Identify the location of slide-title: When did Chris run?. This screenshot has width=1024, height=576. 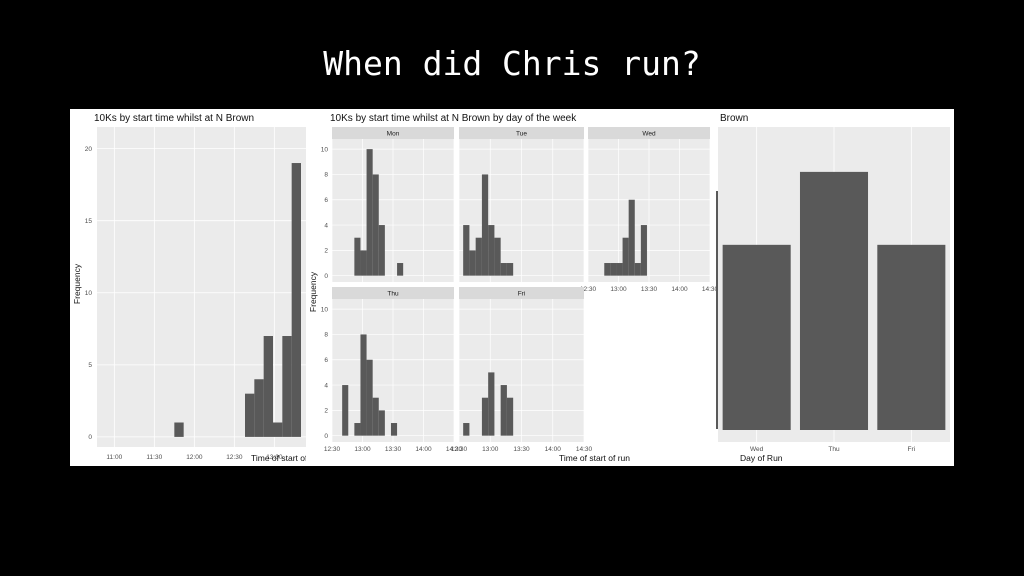
(512, 63).